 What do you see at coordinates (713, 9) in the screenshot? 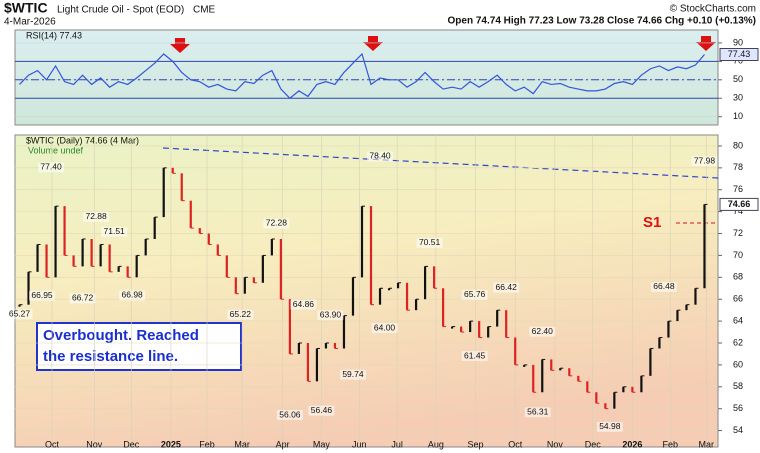
I see `credit: © StockCharts.com` at bounding box center [713, 9].